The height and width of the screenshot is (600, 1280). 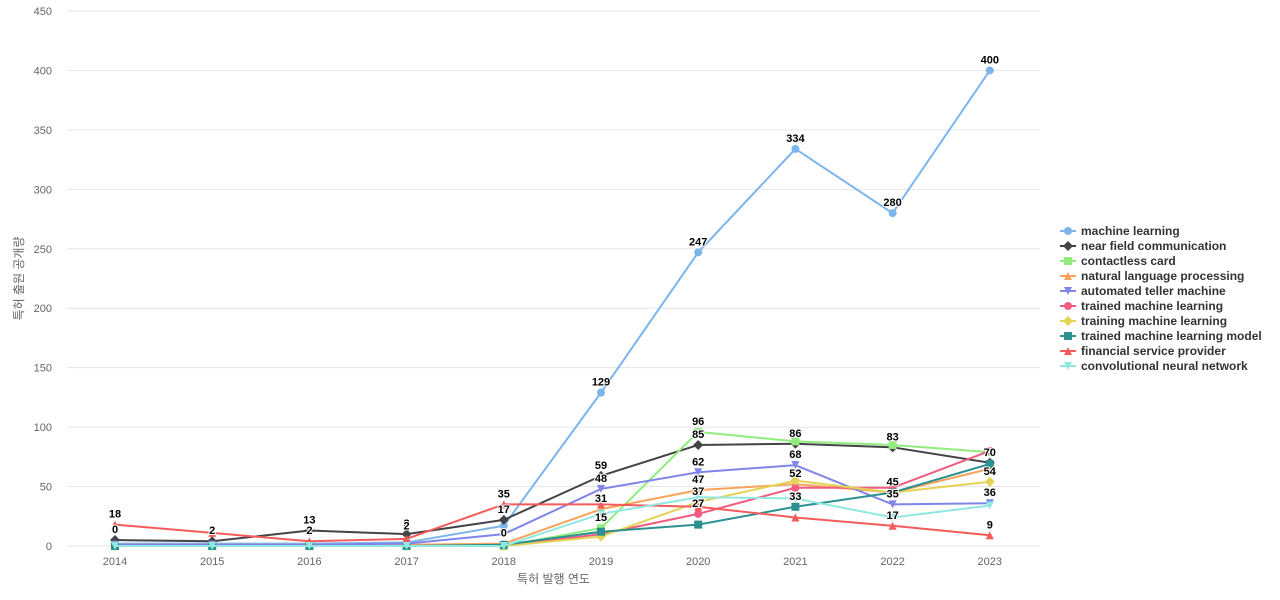 I want to click on series-line-near-field-communication, so click(x=552, y=492).